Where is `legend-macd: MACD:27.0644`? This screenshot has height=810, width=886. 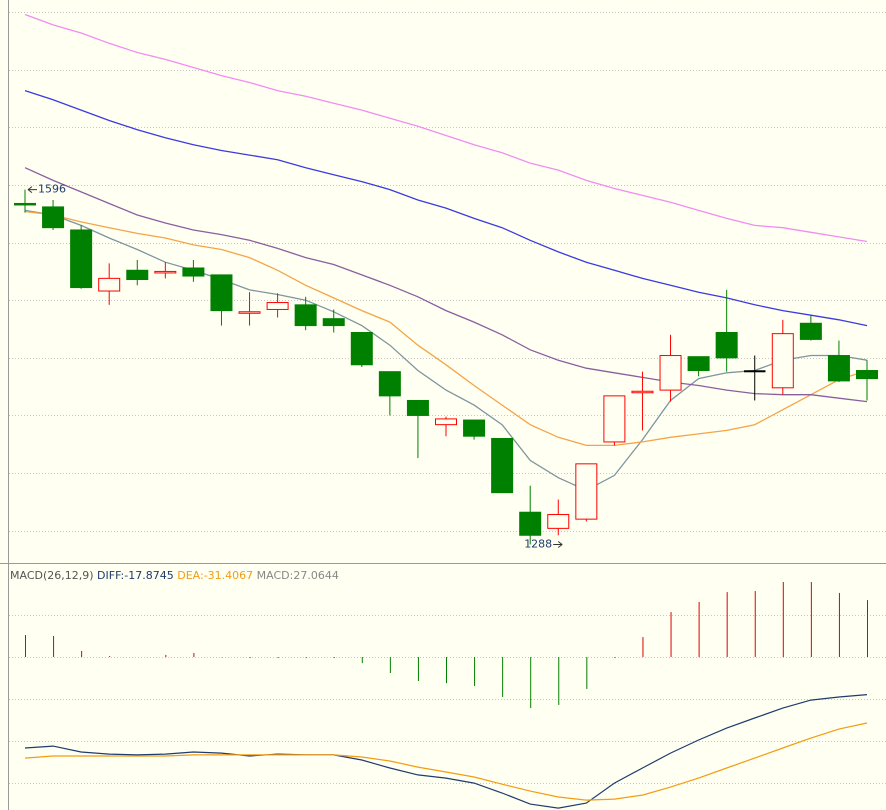 legend-macd: MACD:27.0644 is located at coordinates (298, 575).